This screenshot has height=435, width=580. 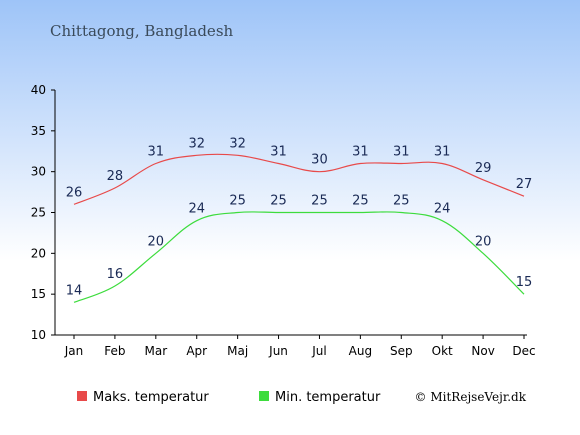 What do you see at coordinates (237, 351) in the screenshot?
I see `x-tick-label: Maj` at bounding box center [237, 351].